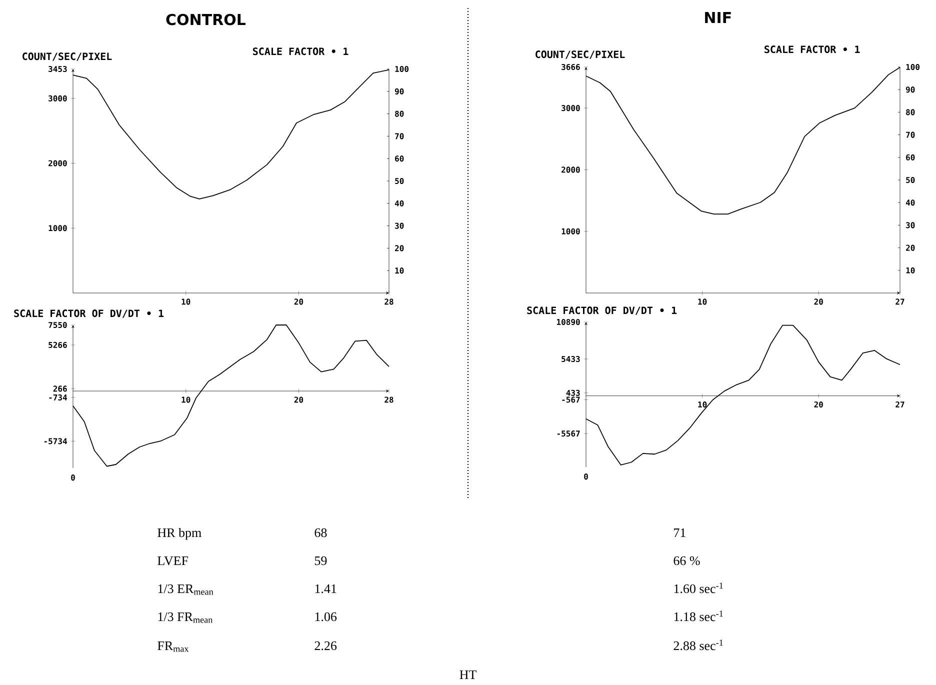 This screenshot has width=936, height=685. What do you see at coordinates (173, 561) in the screenshot?
I see `text: LVEF` at bounding box center [173, 561].